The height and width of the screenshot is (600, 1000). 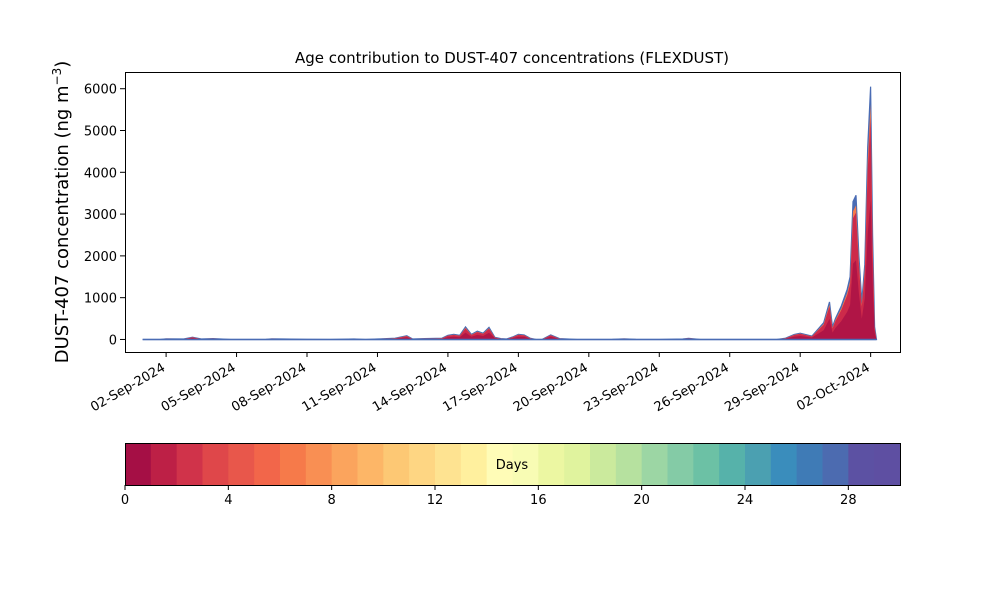 I want to click on colorbar: Days 0 4 8 12 16 20 24 28, so click(x=511, y=475).